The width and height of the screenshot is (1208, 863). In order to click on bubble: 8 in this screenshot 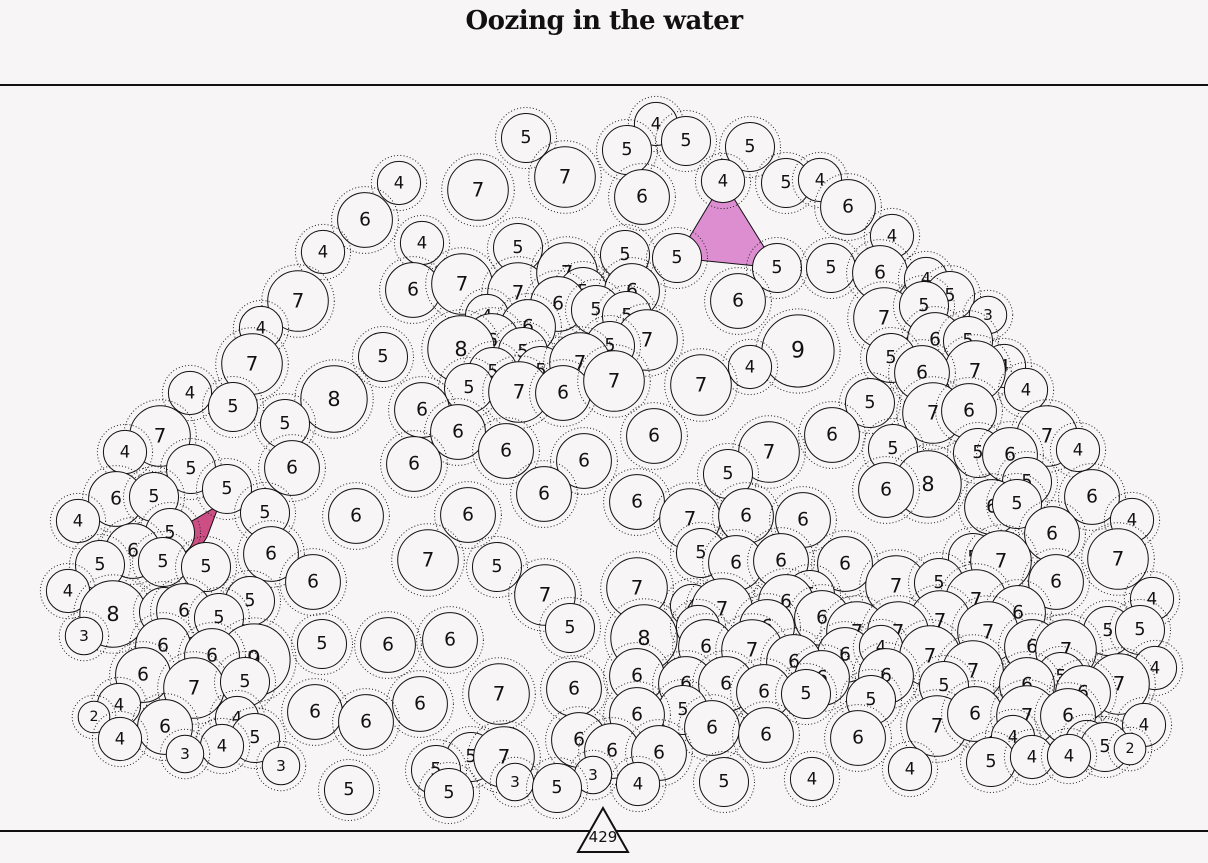, I will do `click(334, 399)`.